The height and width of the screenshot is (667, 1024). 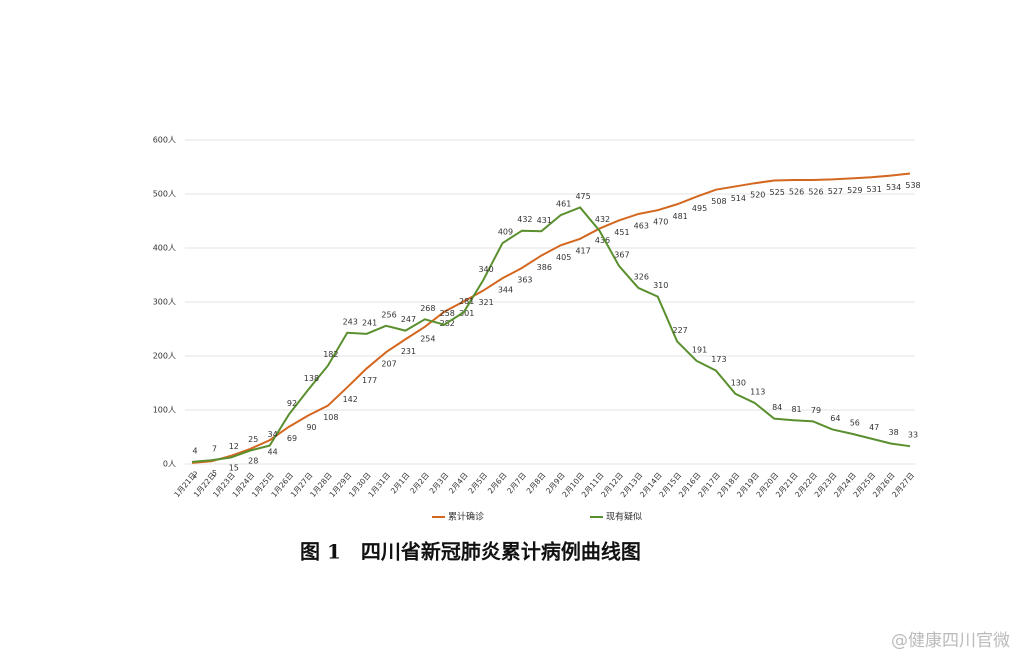 What do you see at coordinates (427, 338) in the screenshot?
I see `data-label: 254` at bounding box center [427, 338].